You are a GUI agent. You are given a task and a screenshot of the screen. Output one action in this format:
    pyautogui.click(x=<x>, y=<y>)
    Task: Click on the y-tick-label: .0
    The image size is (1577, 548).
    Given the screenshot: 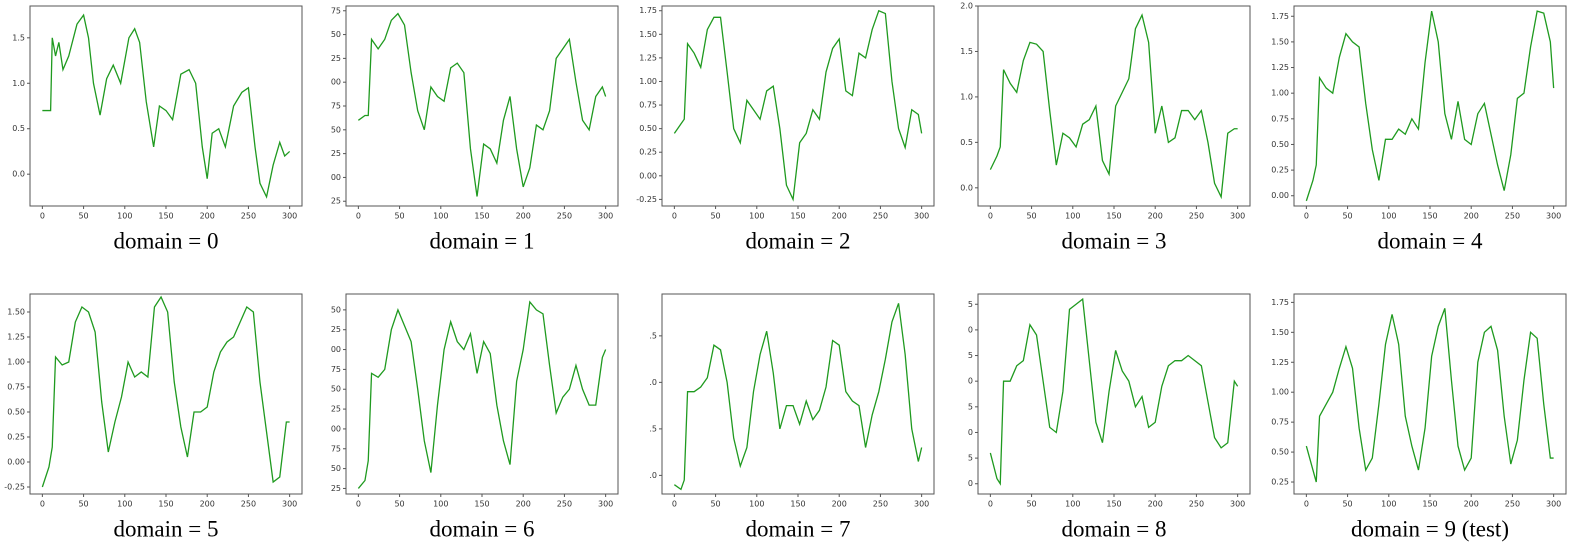 What is the action you would take?
    pyautogui.click(x=653, y=382)
    